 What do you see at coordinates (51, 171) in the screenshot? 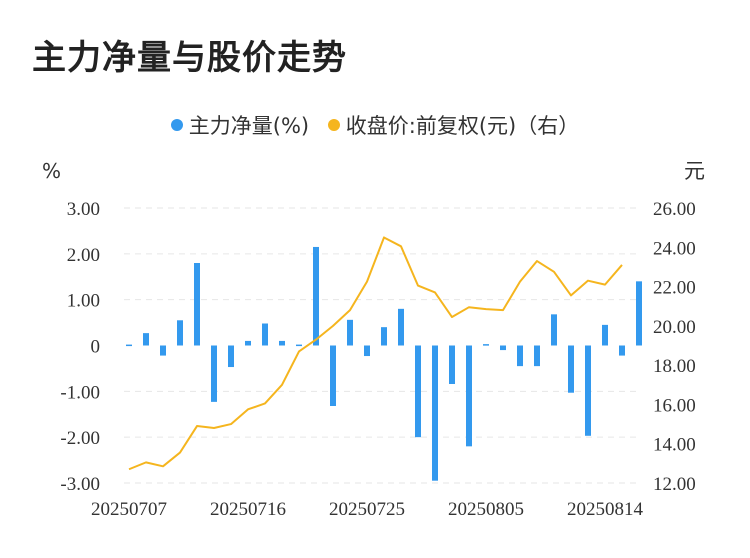
I see `y-axis-left-label: %` at bounding box center [51, 171].